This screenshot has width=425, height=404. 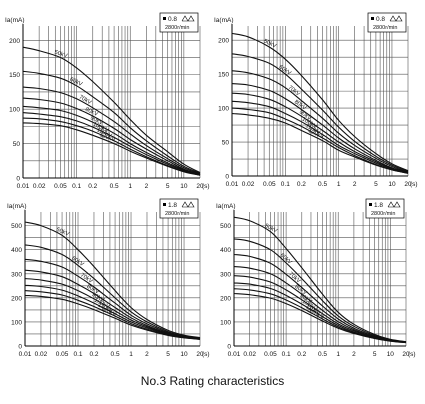 I want to click on series-line-100kv, so click(x=320, y=137).